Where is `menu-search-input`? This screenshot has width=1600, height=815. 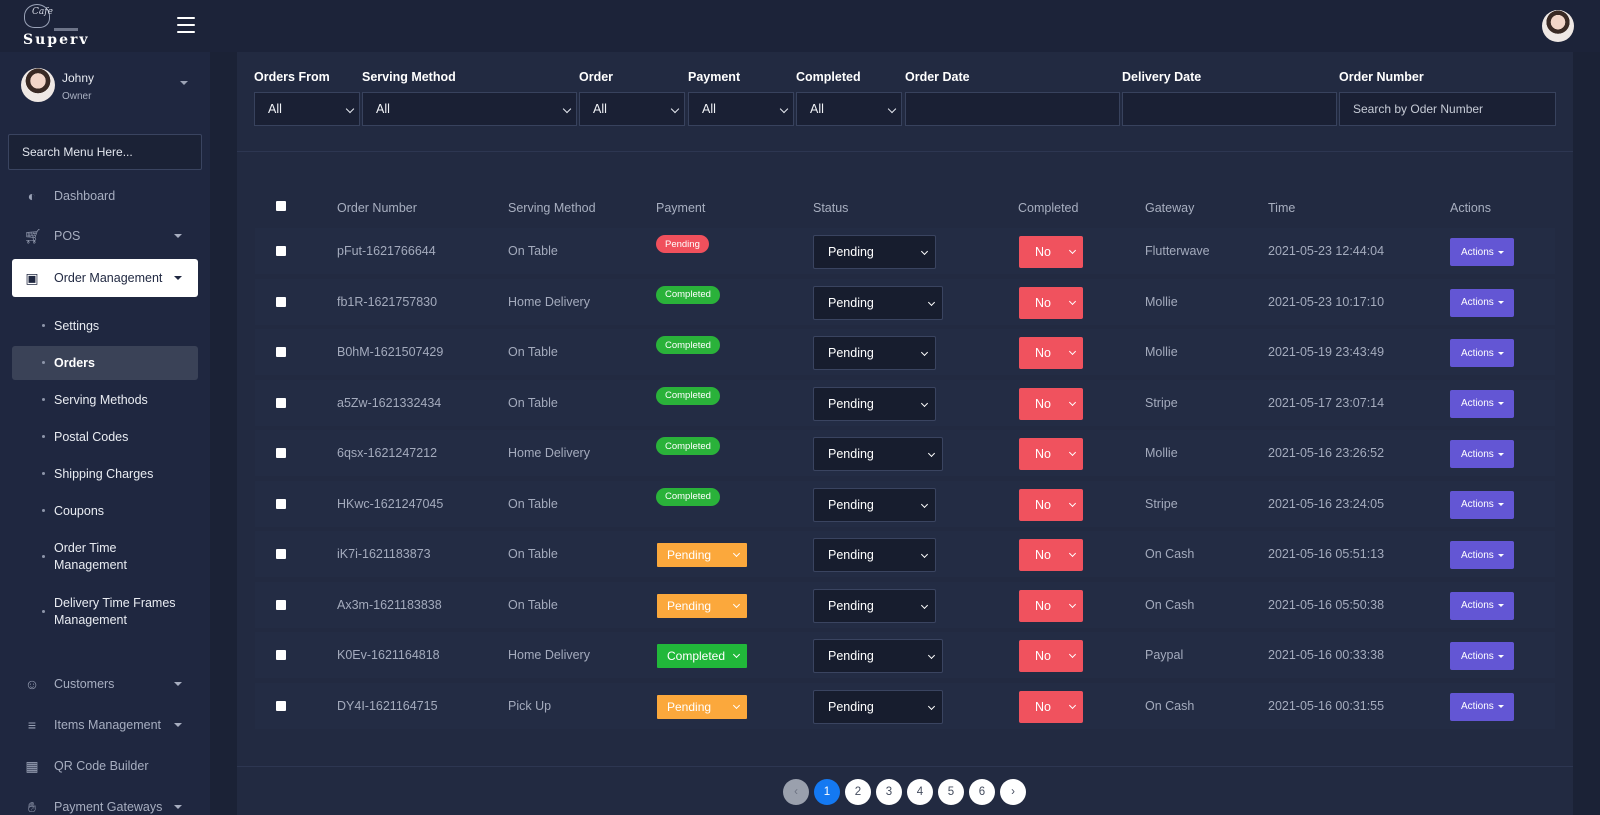 menu-search-input is located at coordinates (105, 152).